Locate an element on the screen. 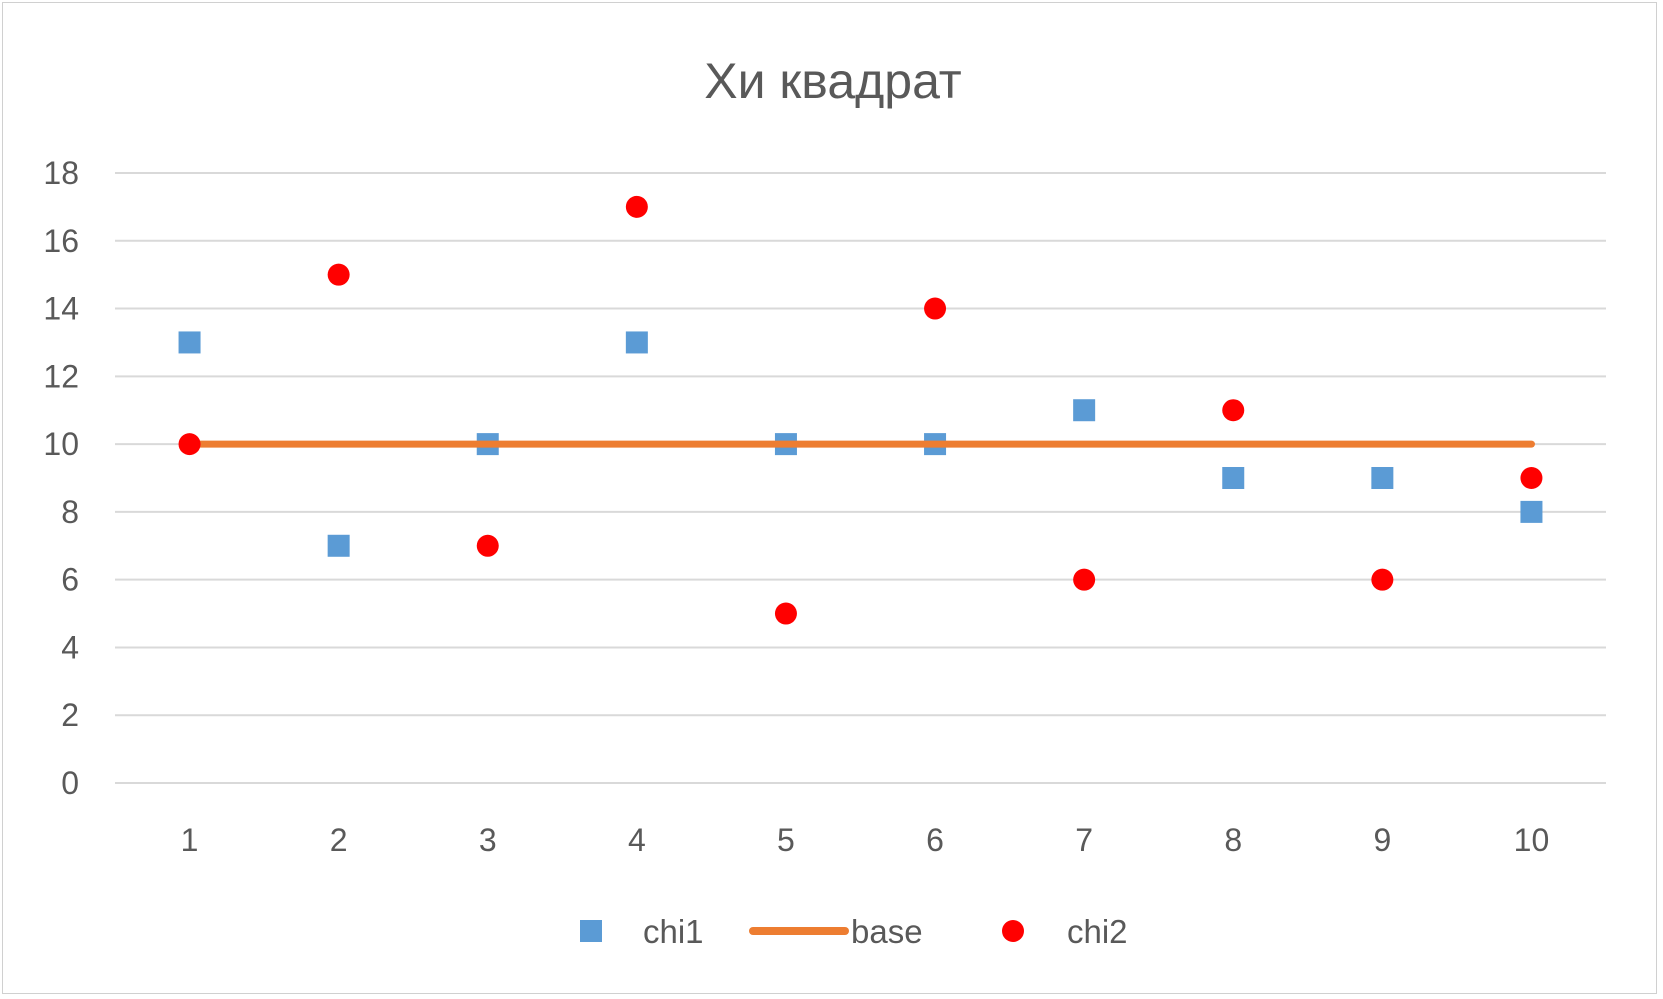 The width and height of the screenshot is (1663, 999). x-tick-label: 9 is located at coordinates (1382, 840).